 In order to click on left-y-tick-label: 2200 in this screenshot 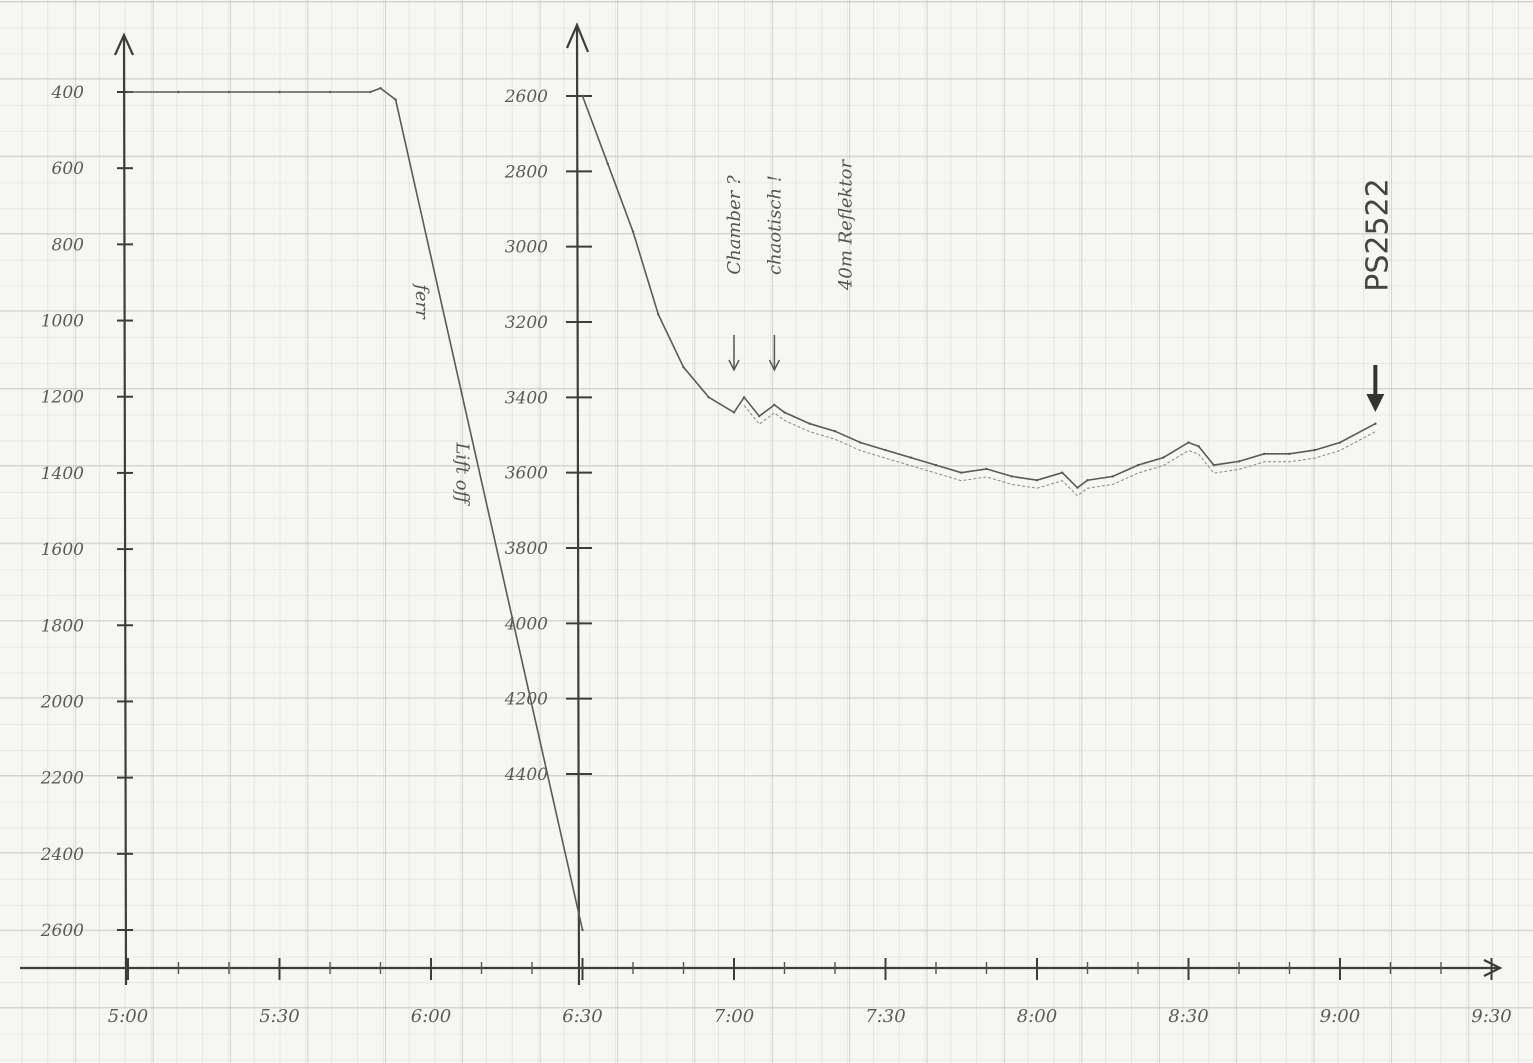, I will do `click(62, 779)`.